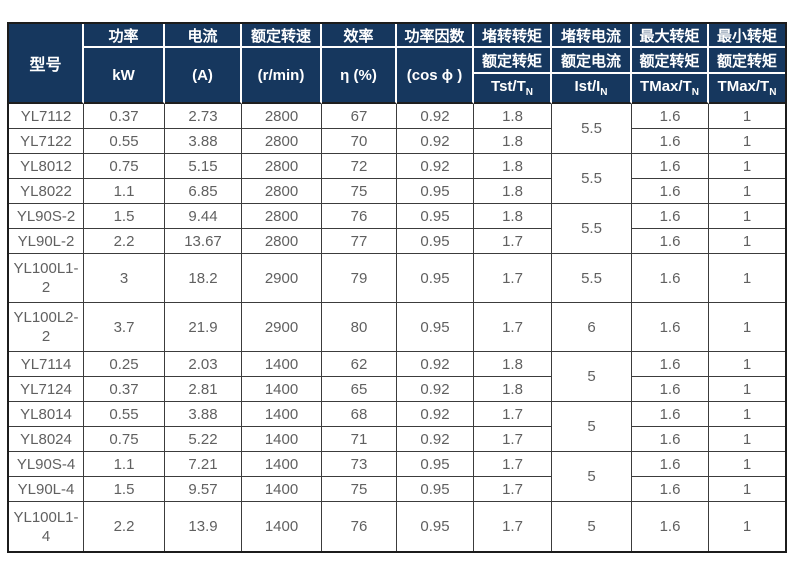 The height and width of the screenshot is (587, 790). Describe the element at coordinates (124, 76) in the screenshot. I see `header-power-unit: kW` at that location.